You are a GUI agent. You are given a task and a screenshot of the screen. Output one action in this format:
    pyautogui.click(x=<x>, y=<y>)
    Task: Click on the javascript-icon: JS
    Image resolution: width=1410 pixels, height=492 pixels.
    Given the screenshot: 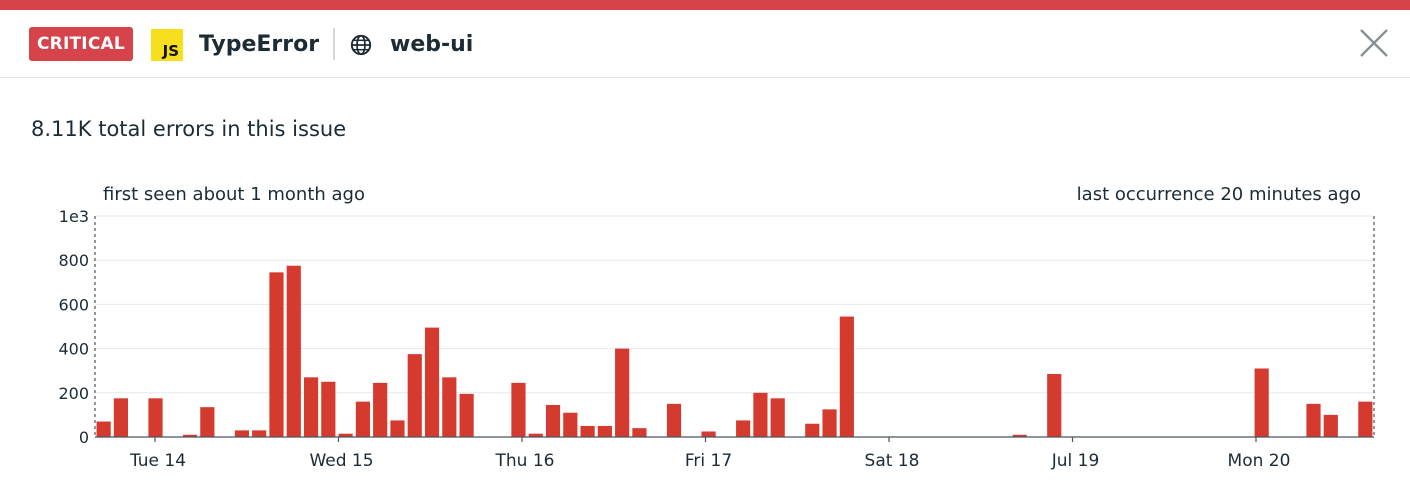 What is the action you would take?
    pyautogui.click(x=167, y=45)
    